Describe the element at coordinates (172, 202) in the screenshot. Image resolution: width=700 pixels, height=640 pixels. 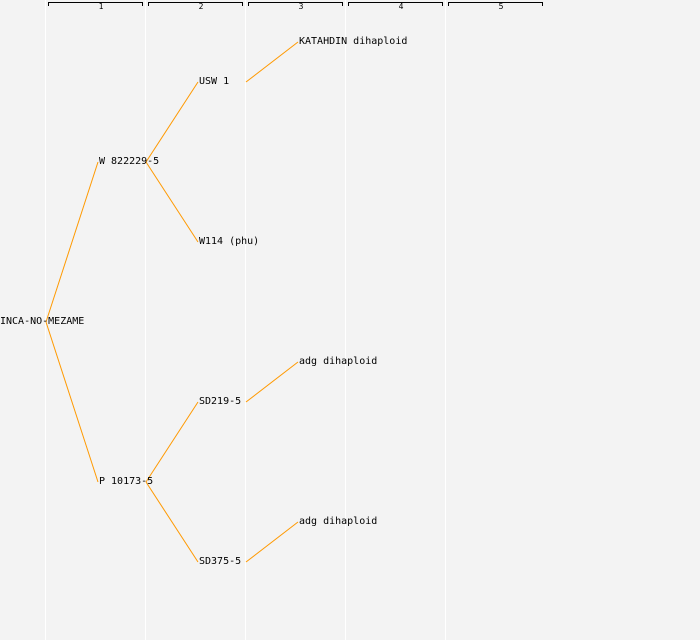
I see `link-pfather-w114` at that location.